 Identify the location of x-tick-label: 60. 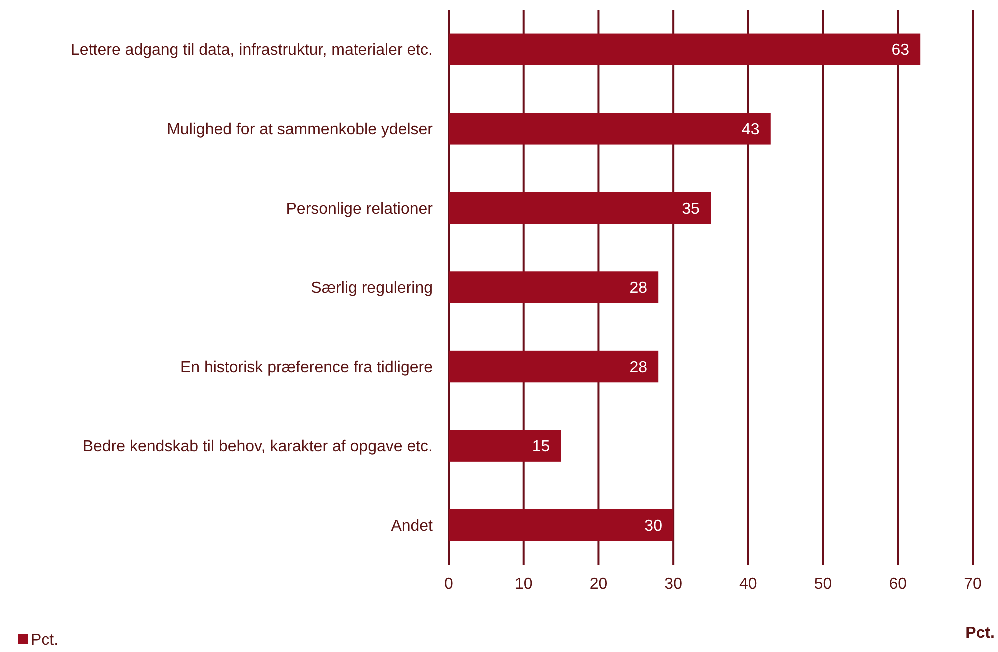
(898, 584).